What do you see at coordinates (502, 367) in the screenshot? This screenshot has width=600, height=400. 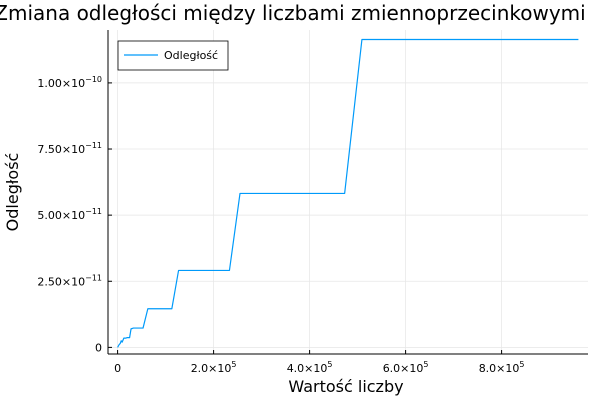 I see `x-tick-label: 8.0×10⁵` at bounding box center [502, 367].